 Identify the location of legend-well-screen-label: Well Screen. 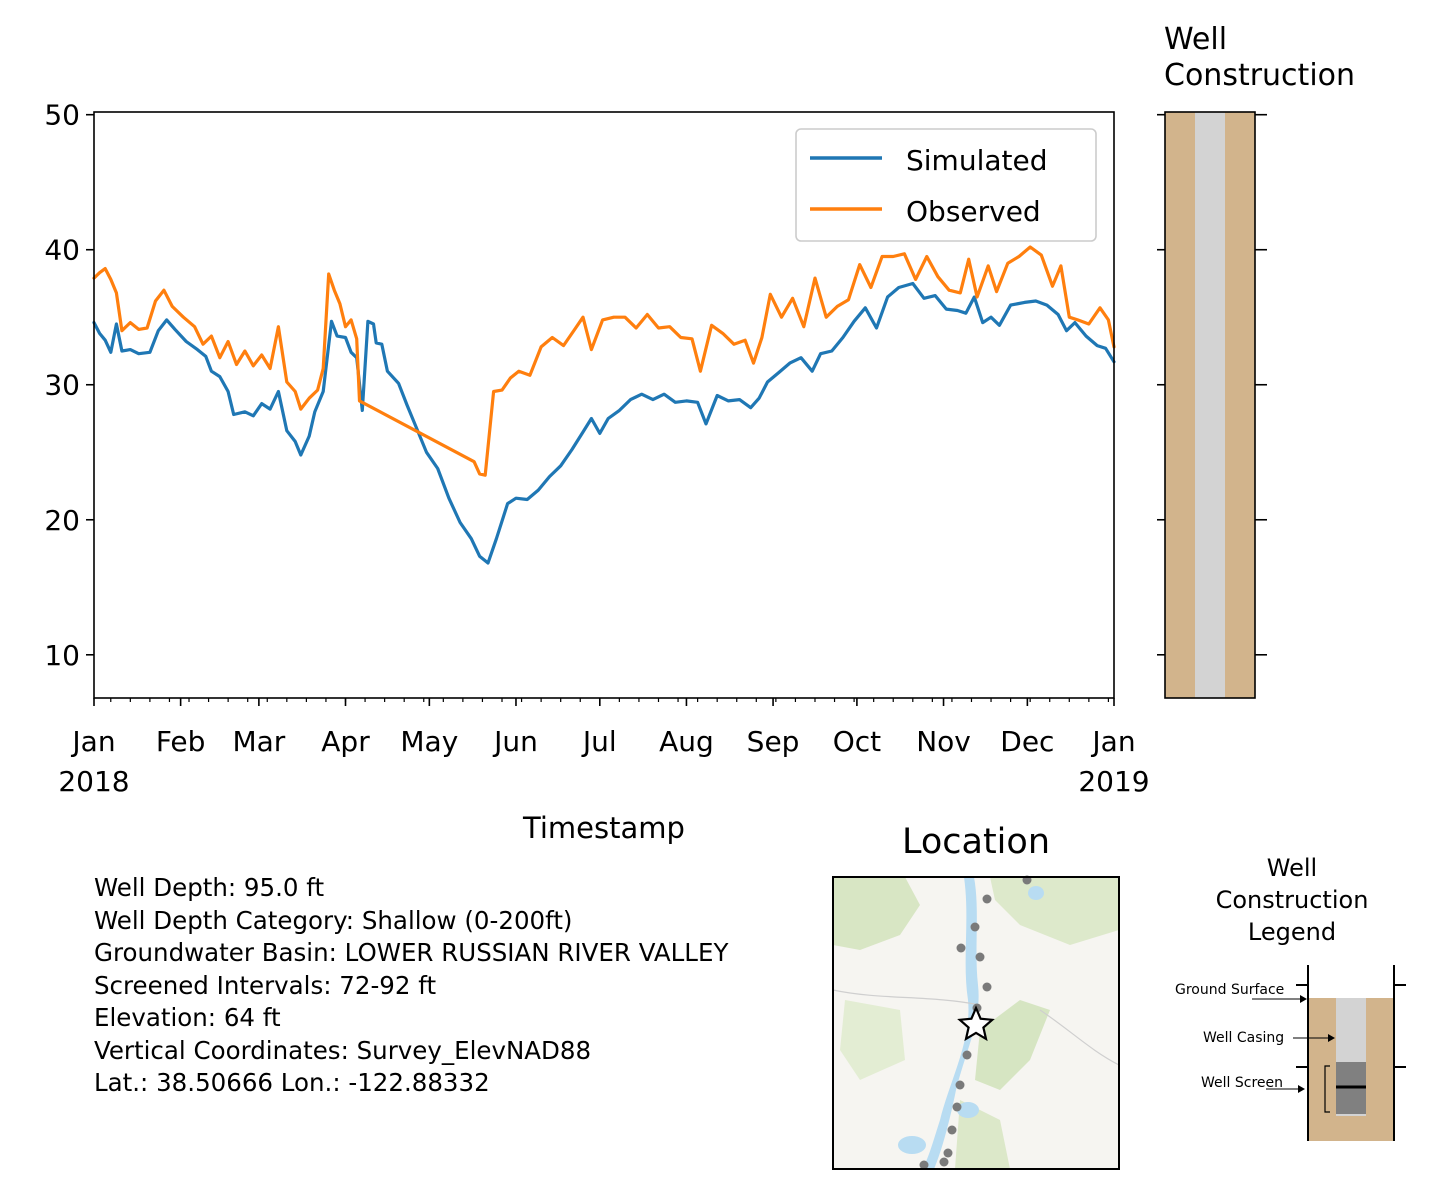
(1242, 1083).